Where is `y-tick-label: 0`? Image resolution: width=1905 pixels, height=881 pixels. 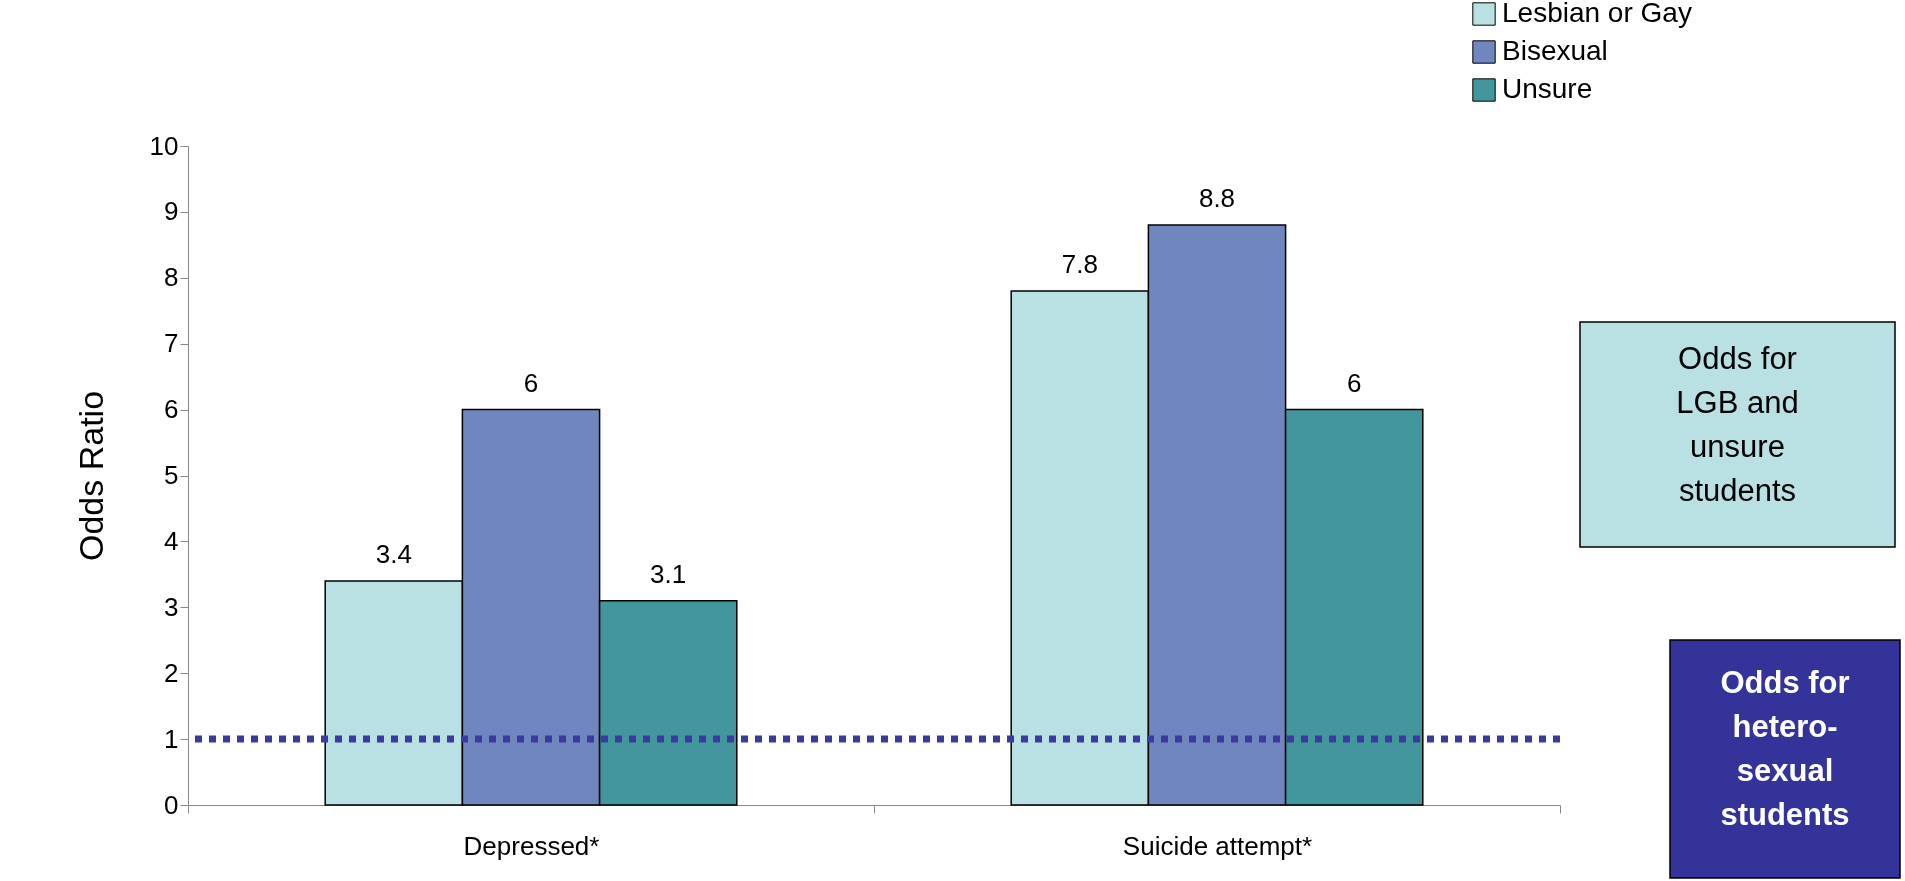 y-tick-label: 0 is located at coordinates (171, 804).